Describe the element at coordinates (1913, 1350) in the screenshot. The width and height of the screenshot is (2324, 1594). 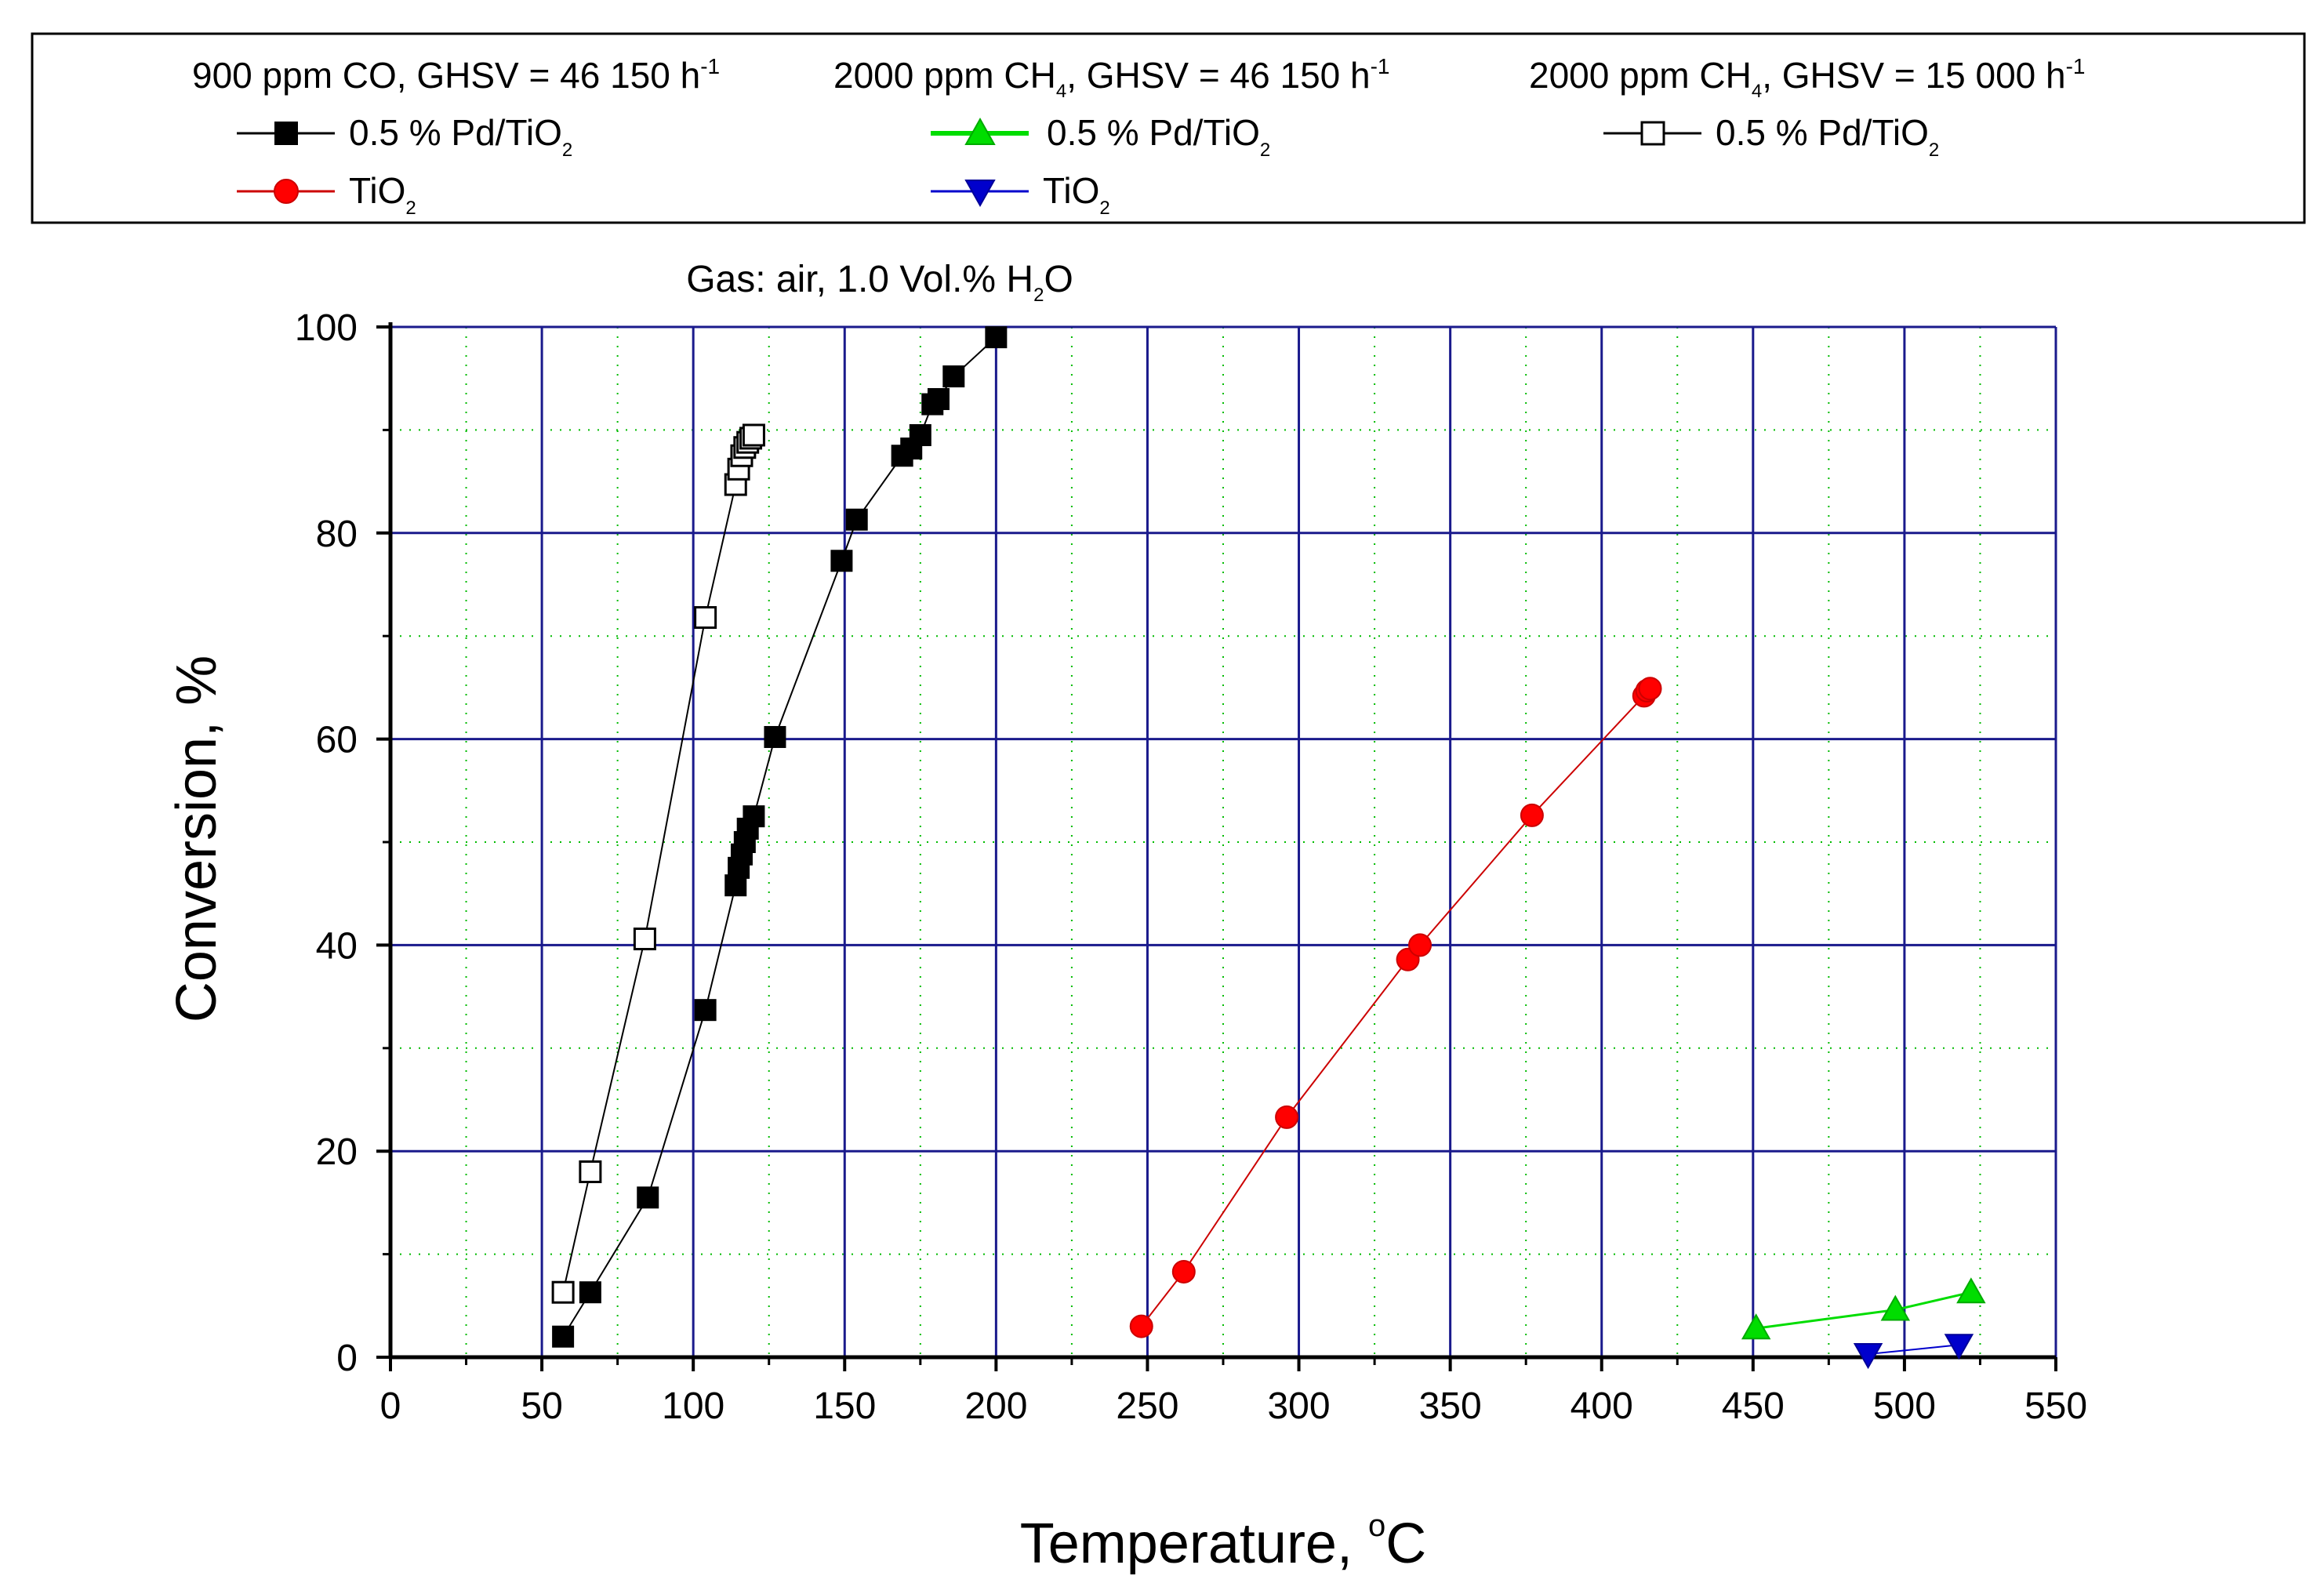
I see `series-line-ch4-tio2` at that location.